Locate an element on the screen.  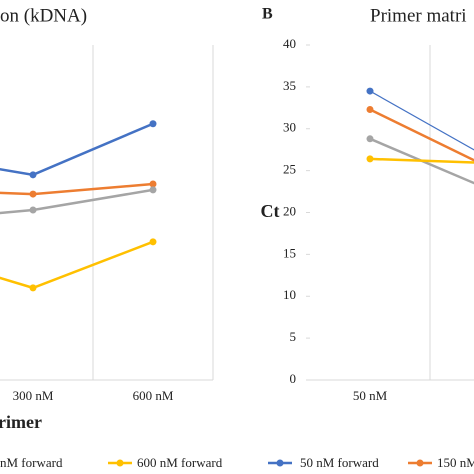
y-tick-label: 35 is located at coordinates (289, 85).